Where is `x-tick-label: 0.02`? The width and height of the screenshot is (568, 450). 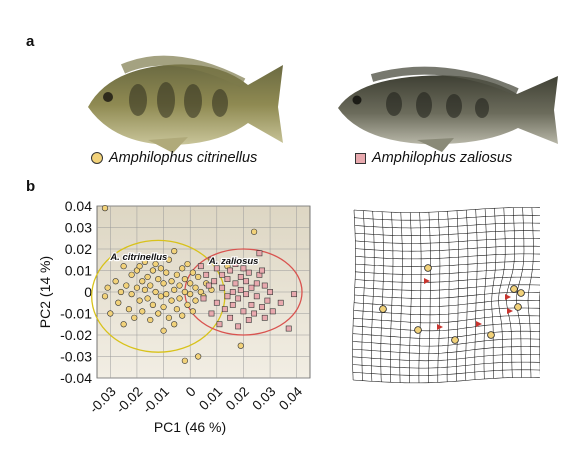 x-tick-label: 0.02 is located at coordinates (237, 398).